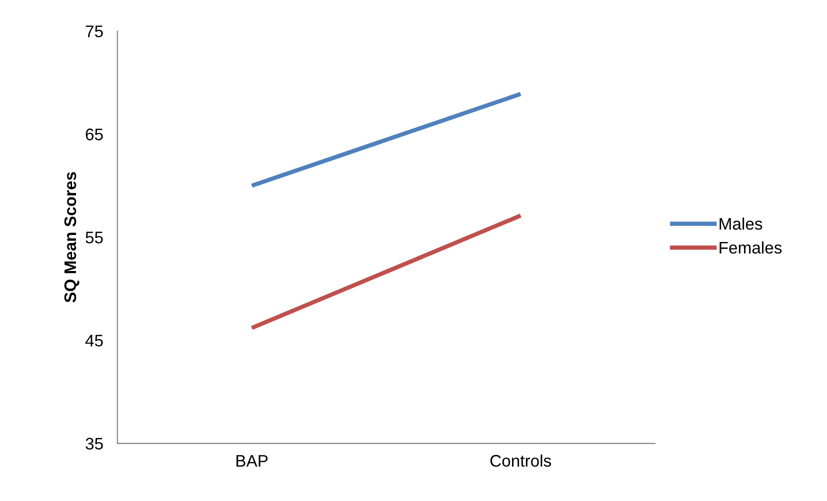  What do you see at coordinates (72, 237) in the screenshot?
I see `y-axis-title: SQ Mean Scores` at bounding box center [72, 237].